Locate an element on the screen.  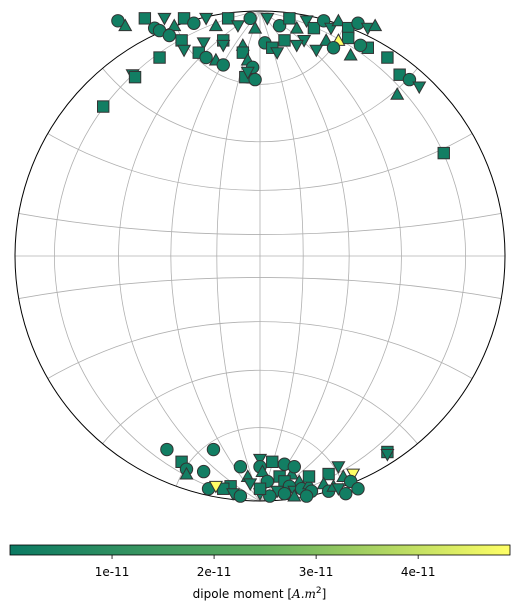
colorbar-label-unit: A.m is located at coordinates (304, 594).